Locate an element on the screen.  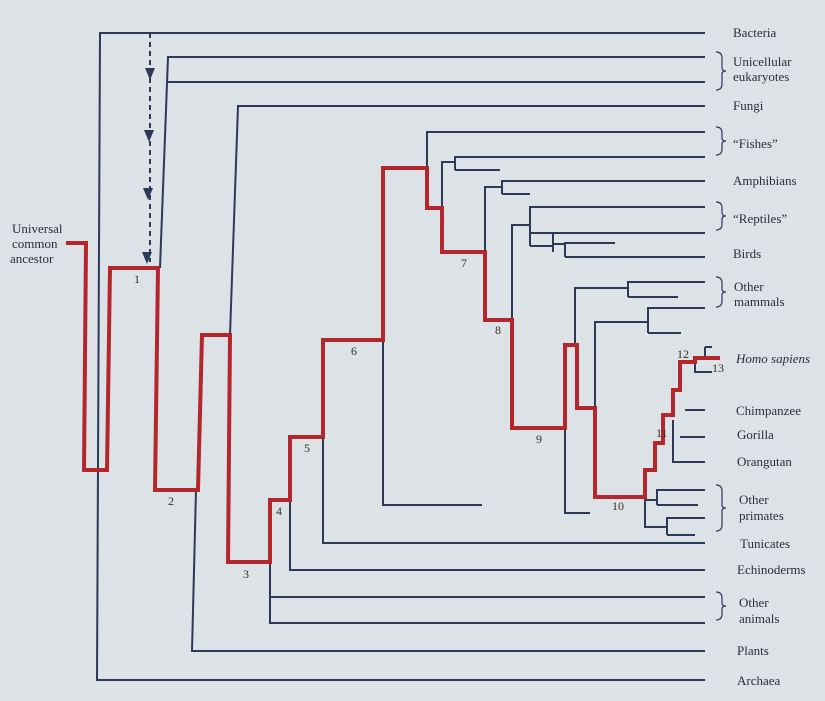
group-brackets is located at coordinates (721, 336).